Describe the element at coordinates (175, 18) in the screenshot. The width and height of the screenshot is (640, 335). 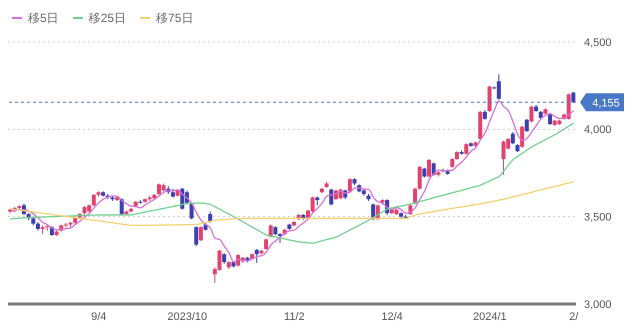
I see `legend-label: 移75日` at that location.